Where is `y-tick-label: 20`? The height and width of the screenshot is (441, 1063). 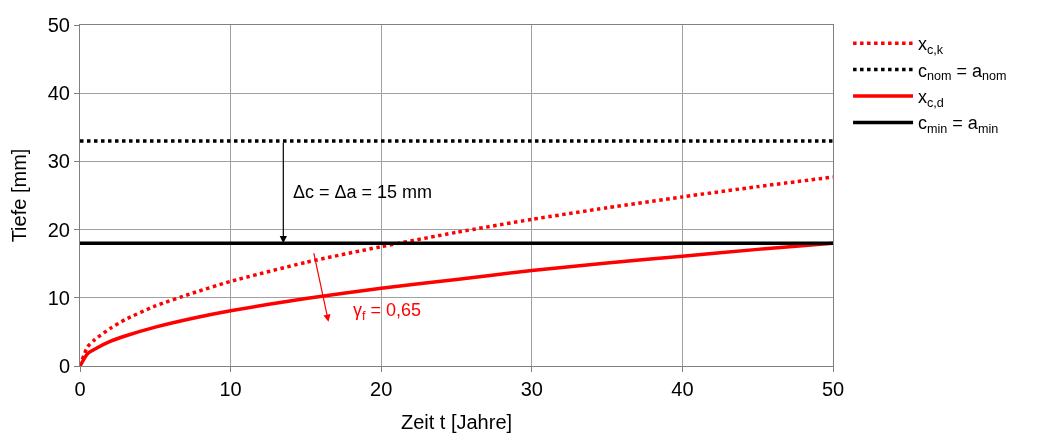
y-tick-label: 20 is located at coordinates (58, 229).